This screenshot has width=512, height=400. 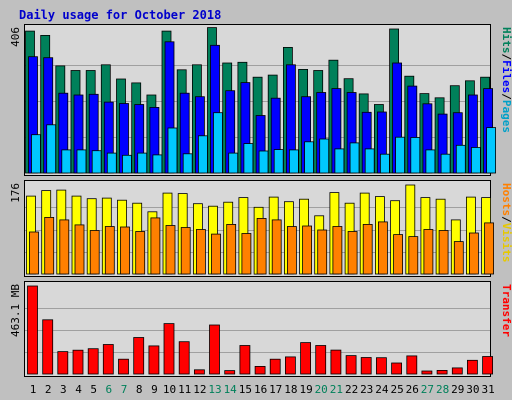 I want to click on x-tick-label-26: 26, so click(x=412, y=389).